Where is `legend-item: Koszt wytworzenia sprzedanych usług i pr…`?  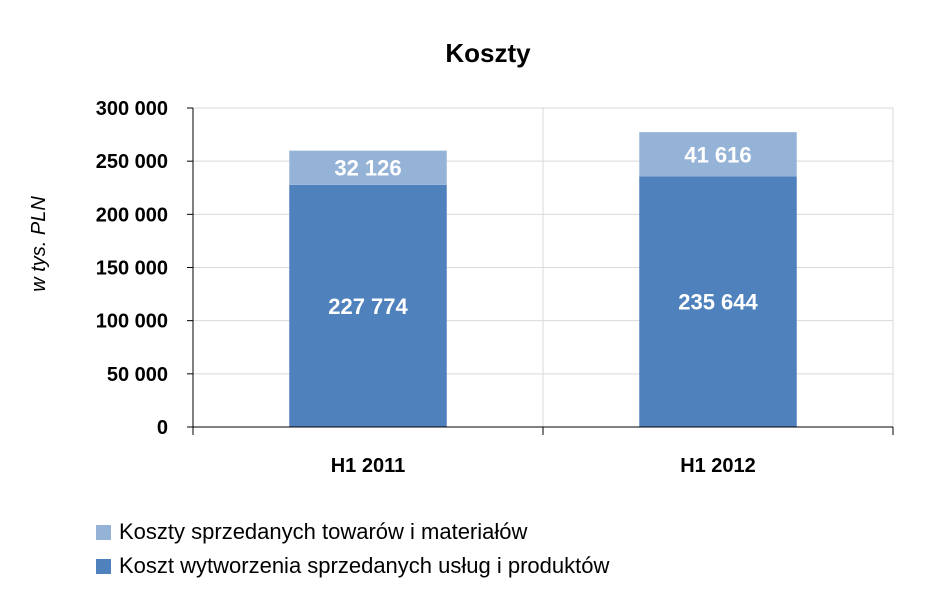 legend-item: Koszt wytworzenia sprzedanych usług i pr… is located at coordinates (352, 566).